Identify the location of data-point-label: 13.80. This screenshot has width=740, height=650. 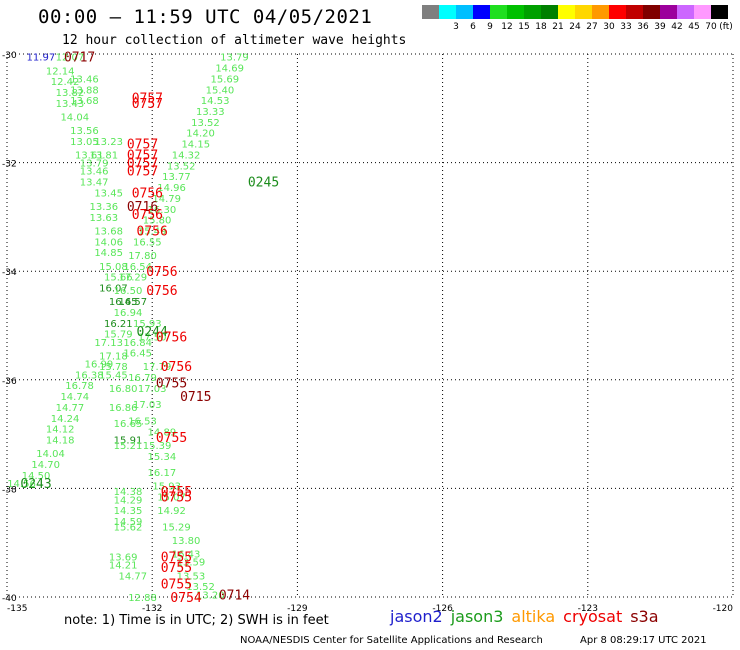
(186, 541).